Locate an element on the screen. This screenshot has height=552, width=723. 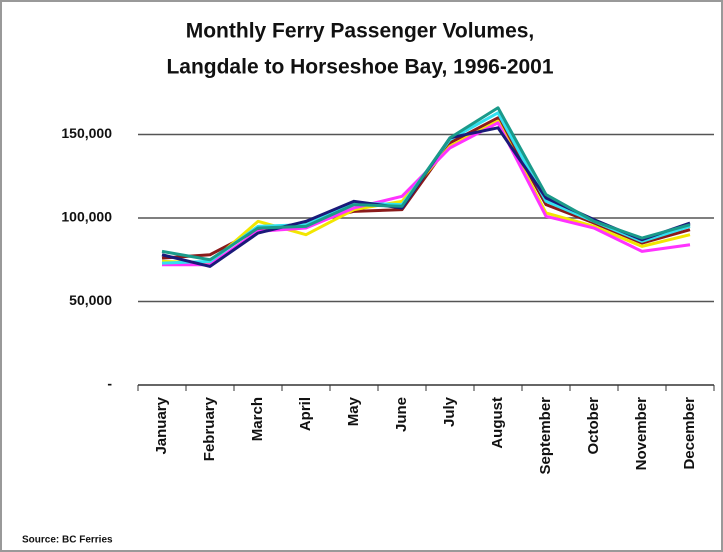
y-tick-label: 100,000 is located at coordinates (86, 217).